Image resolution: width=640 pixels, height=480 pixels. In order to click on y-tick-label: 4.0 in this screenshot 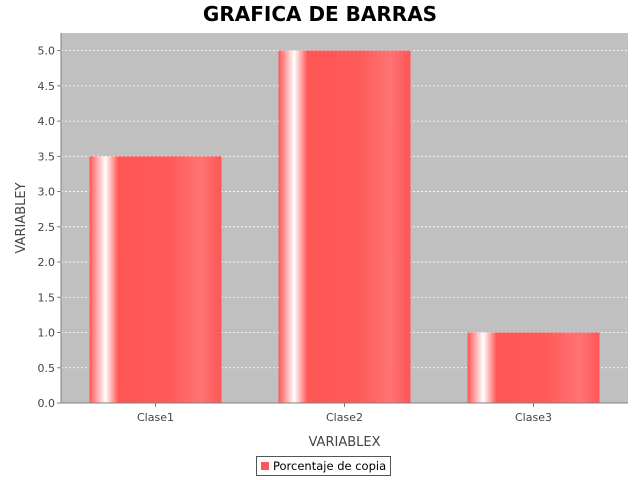, I will do `click(47, 121)`.